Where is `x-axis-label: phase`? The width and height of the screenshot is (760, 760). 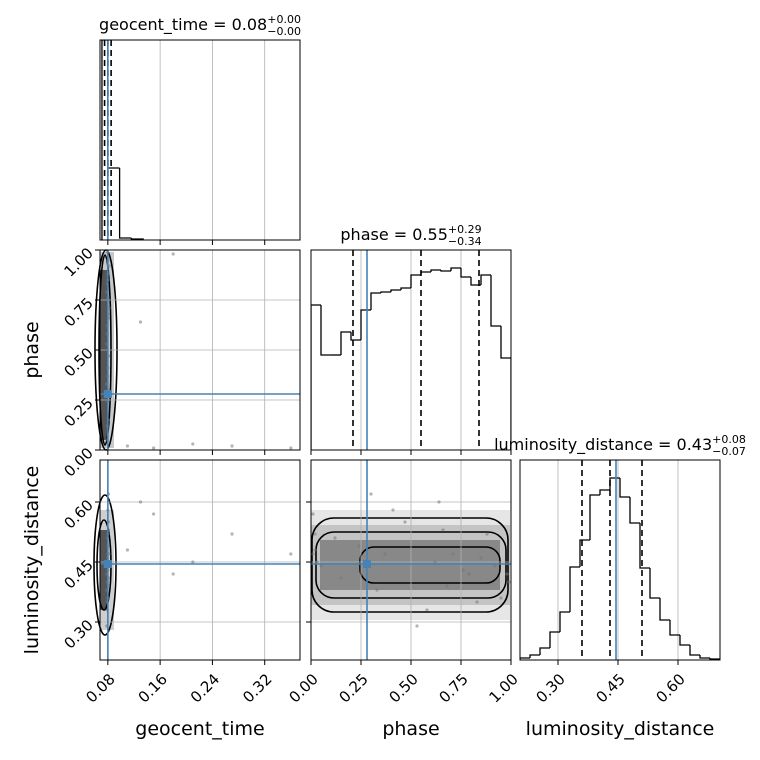
x-axis-label: phase is located at coordinates (410, 729).